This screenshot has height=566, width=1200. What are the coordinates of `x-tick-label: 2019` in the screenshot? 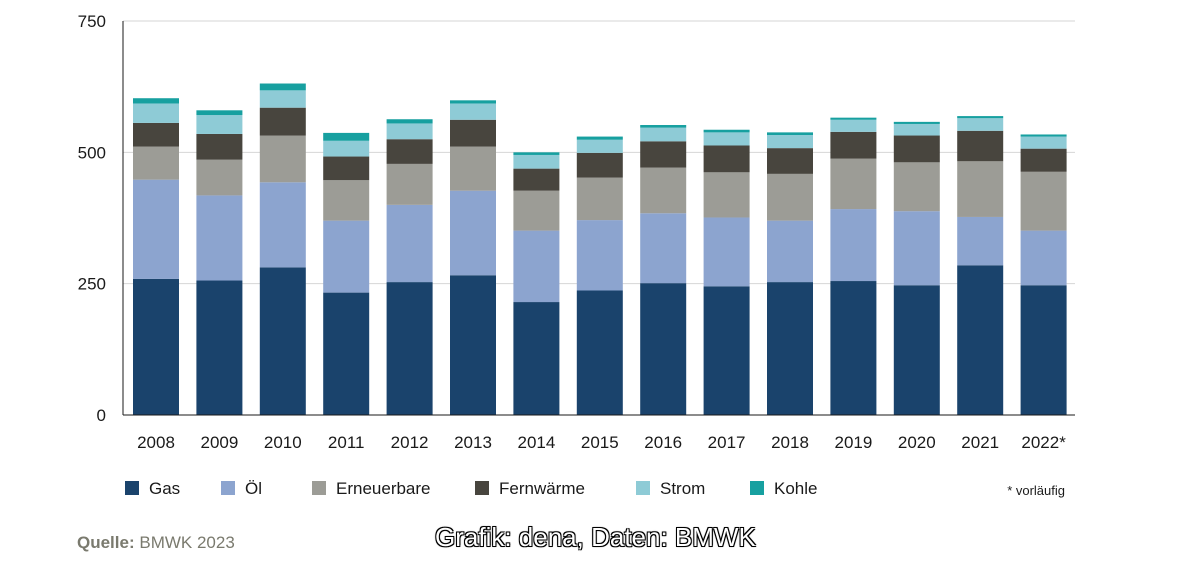 It's located at (853, 442).